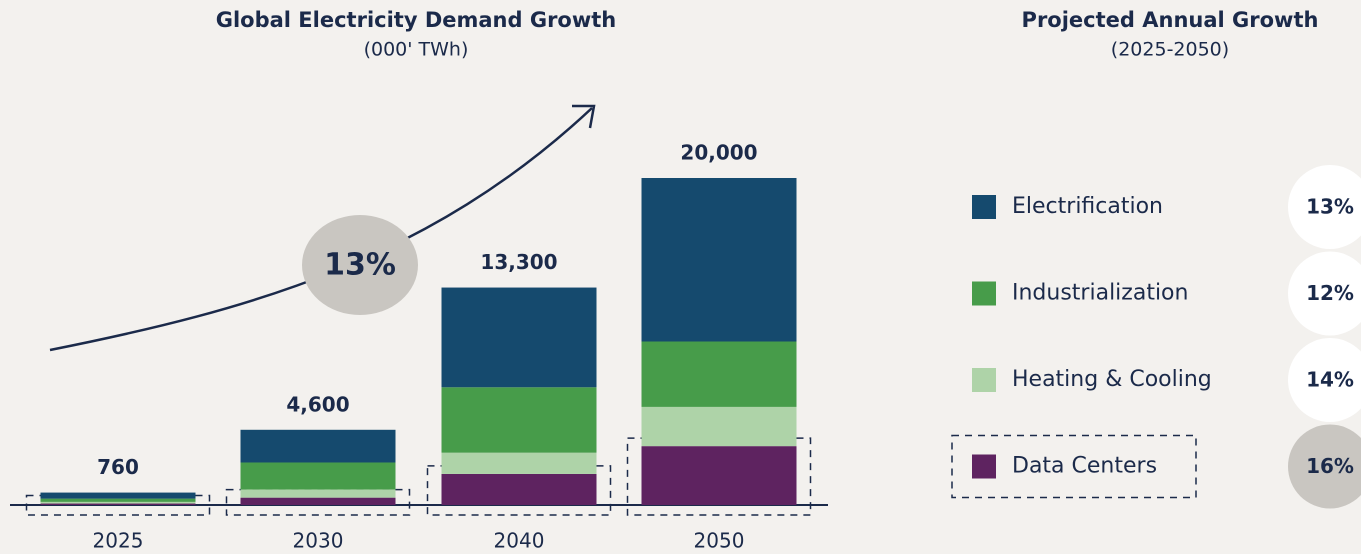 The image size is (1361, 554). What do you see at coordinates (519, 541) in the screenshot?
I see `x-tick-label: 2040` at bounding box center [519, 541].